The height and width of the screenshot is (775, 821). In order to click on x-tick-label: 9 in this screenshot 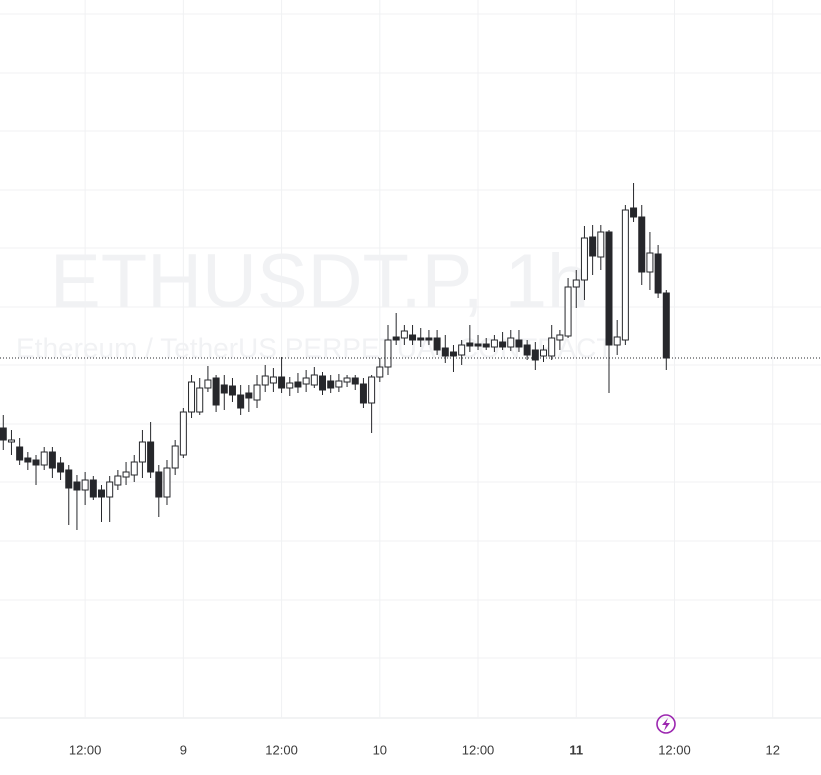, I will do `click(183, 749)`.